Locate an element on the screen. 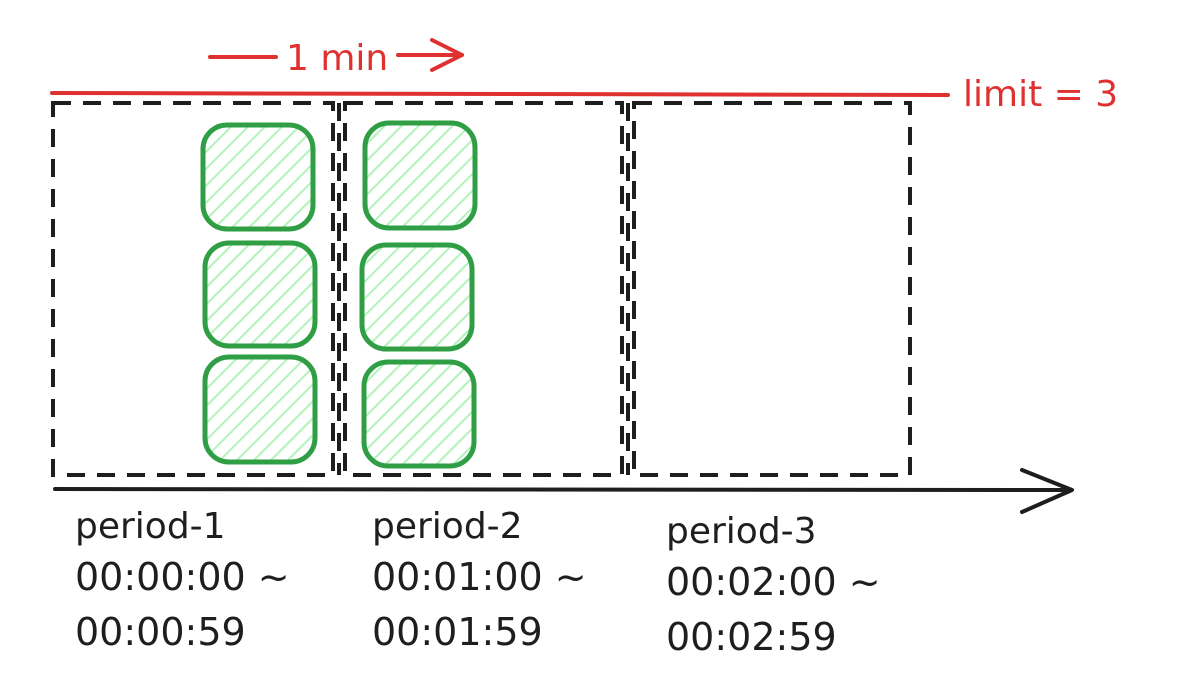 The image size is (1182, 690). period-label-2: period-2 00:01:00 ~ 00:01:59 is located at coordinates (479, 580).